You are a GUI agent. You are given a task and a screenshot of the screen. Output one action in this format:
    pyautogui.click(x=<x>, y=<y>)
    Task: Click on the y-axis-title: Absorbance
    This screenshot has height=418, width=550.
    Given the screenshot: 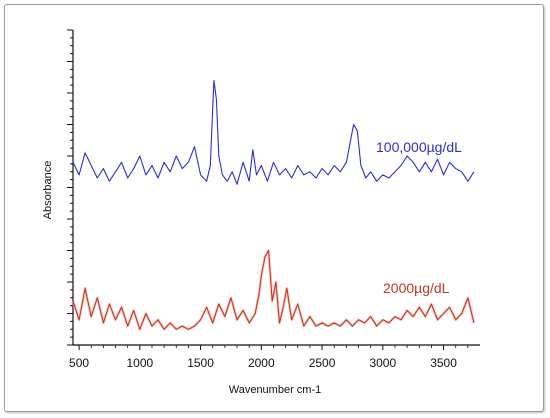 What is the action you would take?
    pyautogui.click(x=48, y=190)
    